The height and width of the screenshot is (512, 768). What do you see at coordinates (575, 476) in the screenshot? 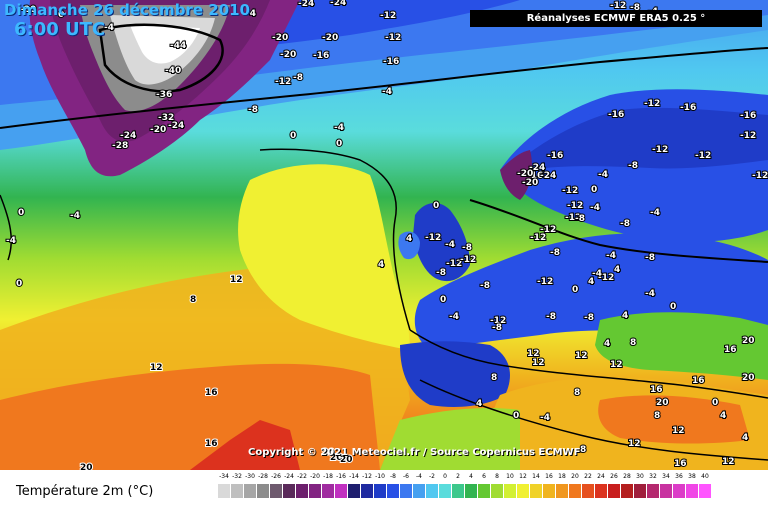
I see `legend-tick: 20` at bounding box center [575, 476].